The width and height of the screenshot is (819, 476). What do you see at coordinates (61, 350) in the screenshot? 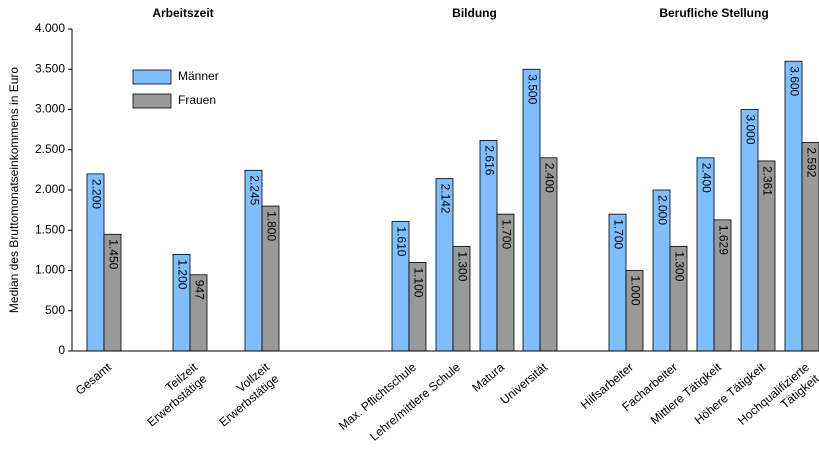
I see `y-tick-label: 0` at bounding box center [61, 350].